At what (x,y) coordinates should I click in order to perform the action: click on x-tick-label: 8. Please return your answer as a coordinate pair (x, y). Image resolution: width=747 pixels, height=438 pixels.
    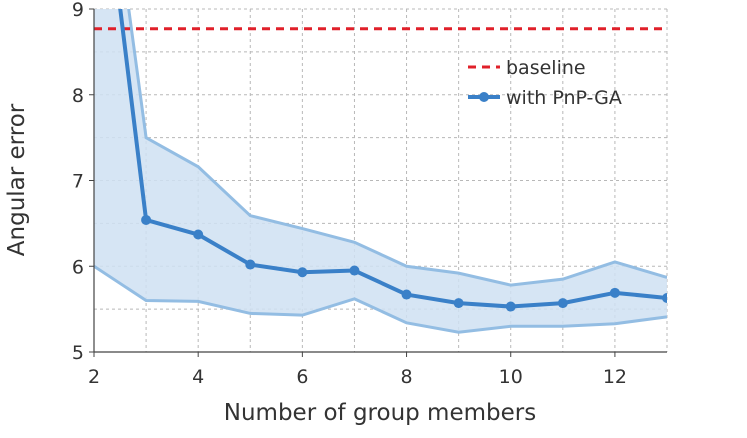
    Looking at the image, I should click on (406, 377).